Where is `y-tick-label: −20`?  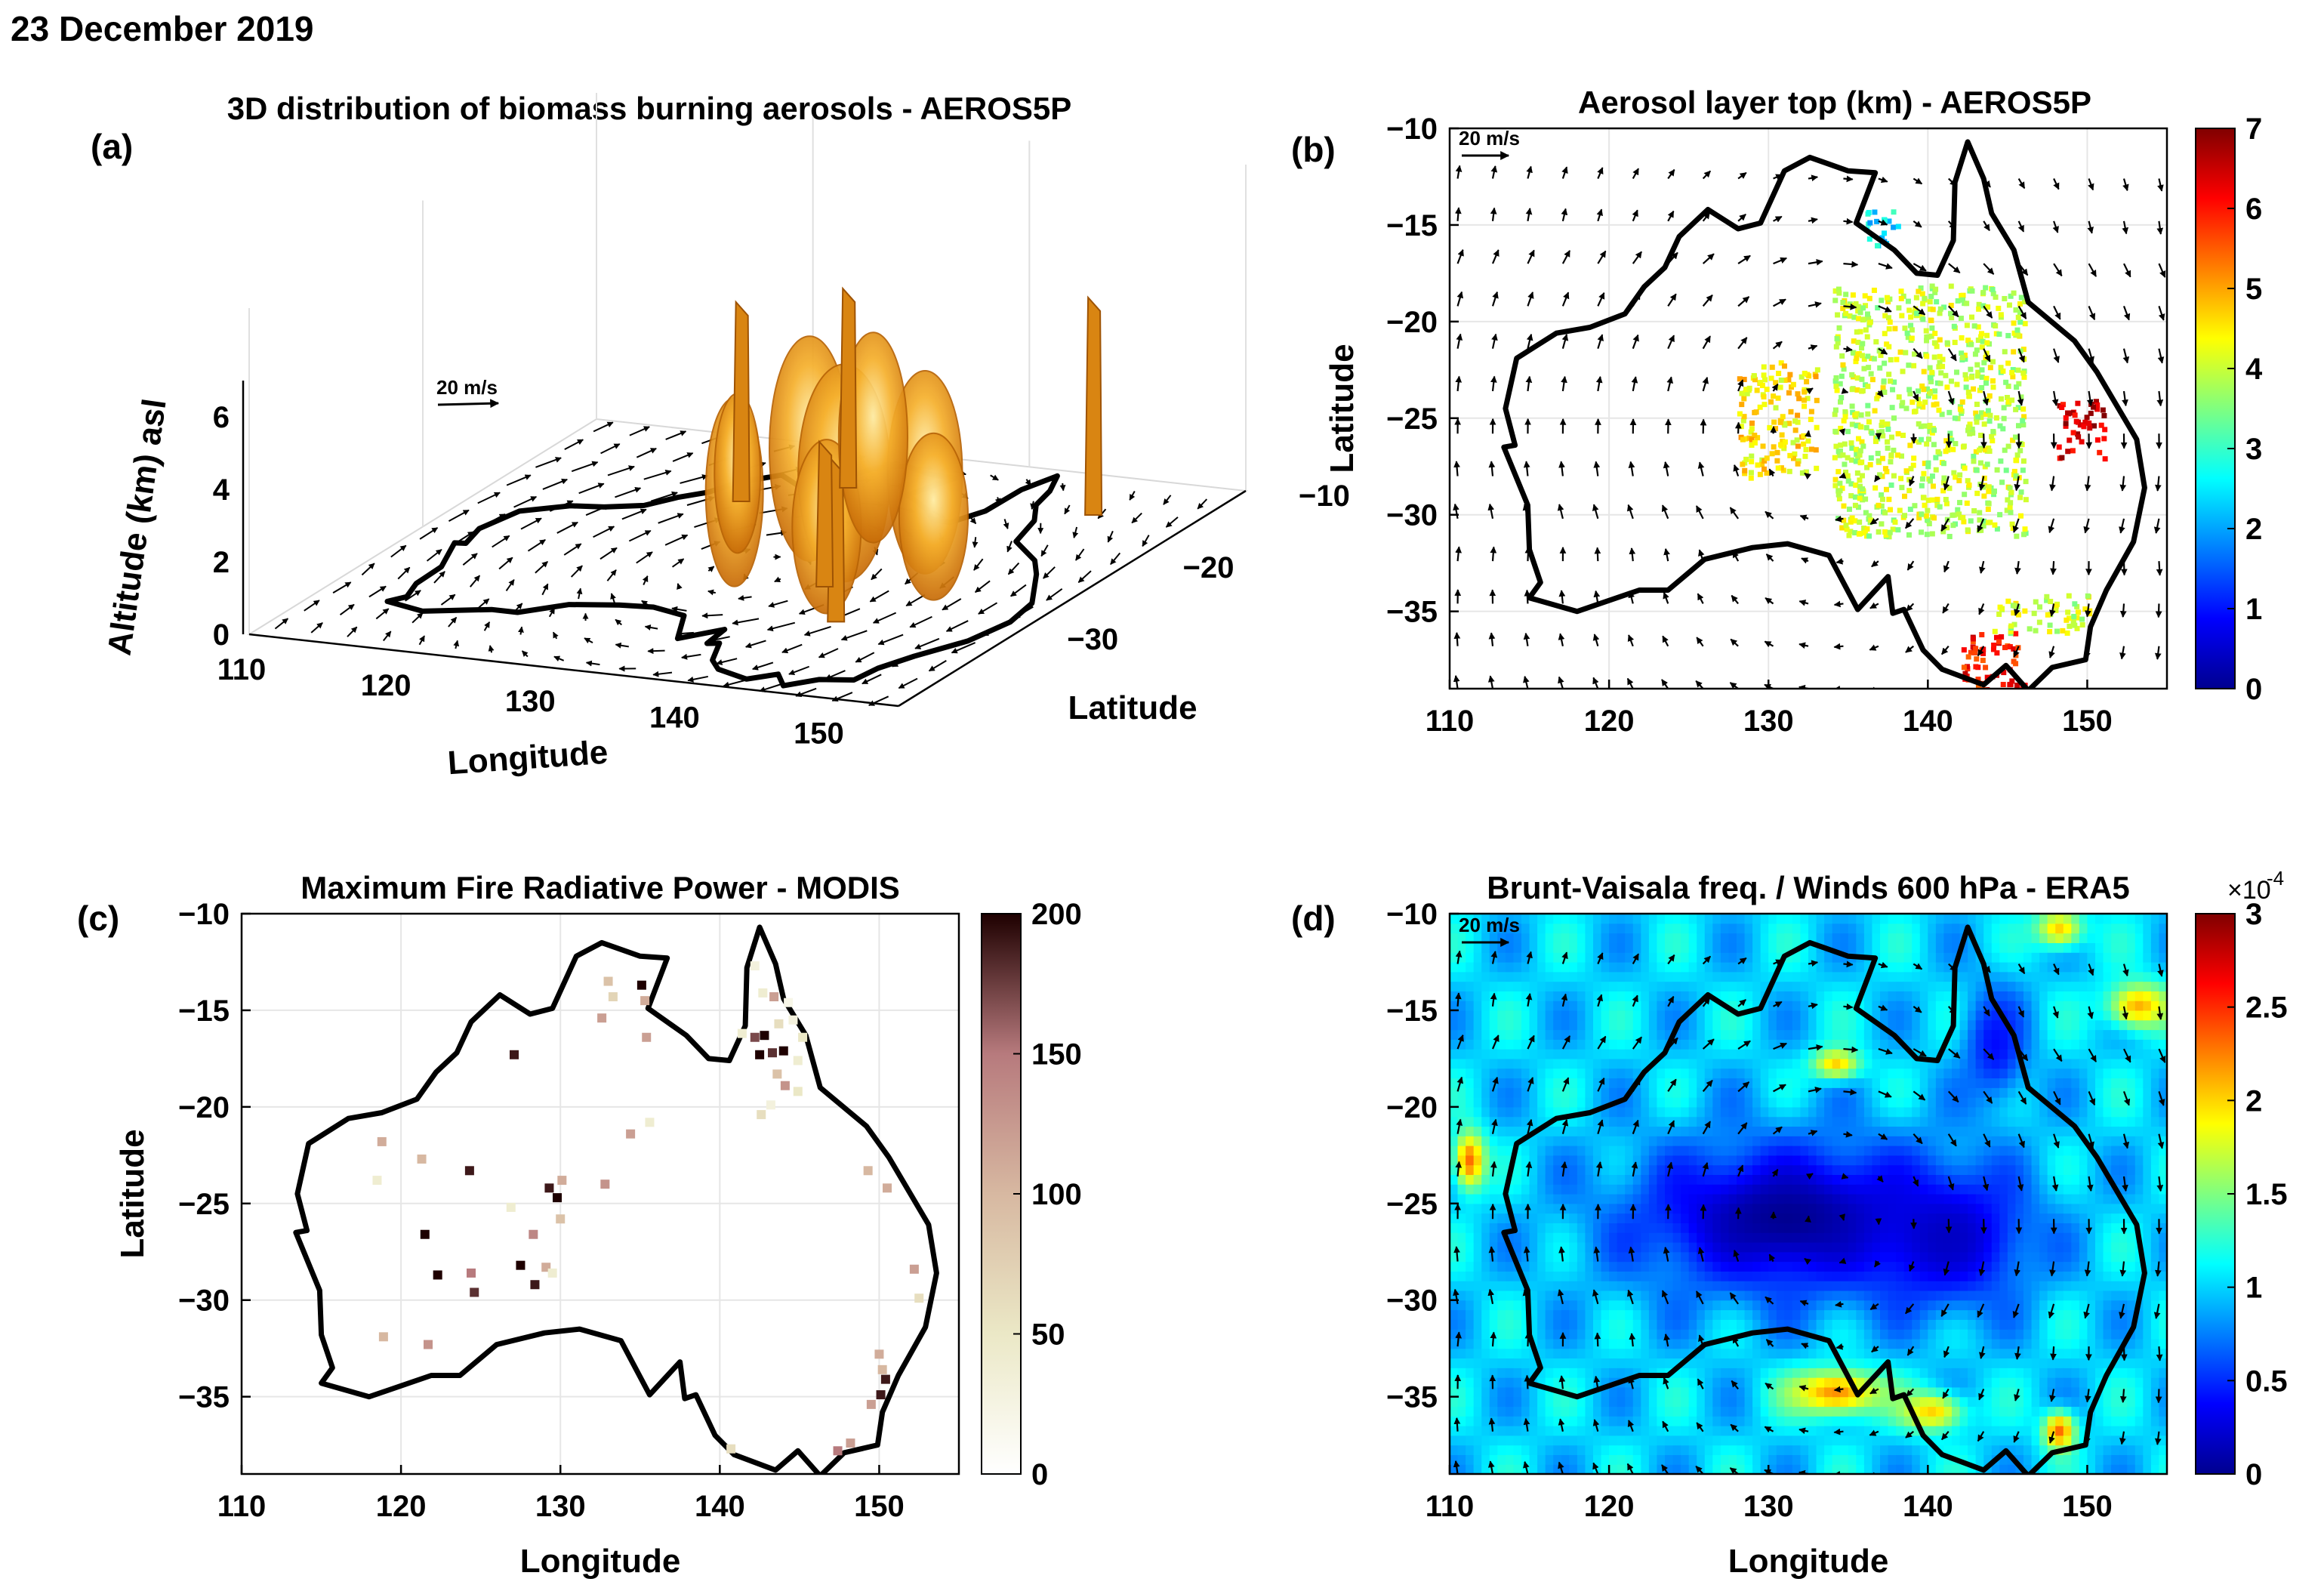
y-tick-label: −20 is located at coordinates (204, 1107).